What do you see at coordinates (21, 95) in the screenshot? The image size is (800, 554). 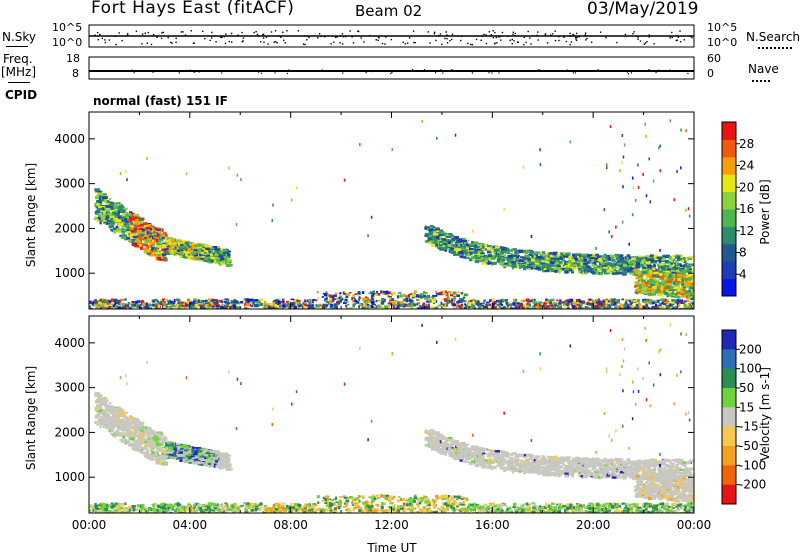 I see `cpid-label: CPID` at bounding box center [21, 95].